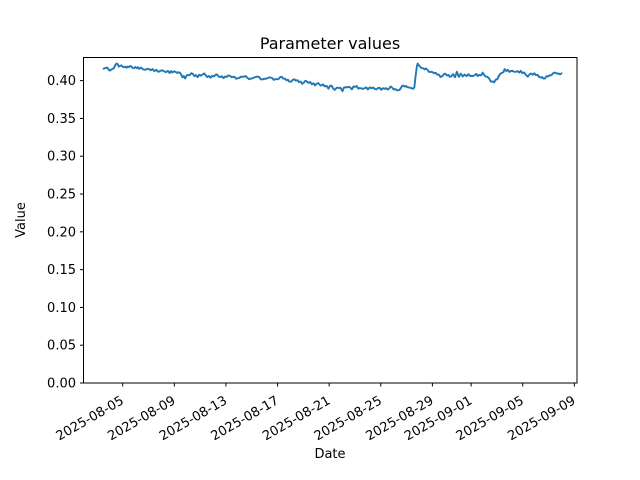  What do you see at coordinates (330, 43) in the screenshot?
I see `chart-title: Parameter values` at bounding box center [330, 43].